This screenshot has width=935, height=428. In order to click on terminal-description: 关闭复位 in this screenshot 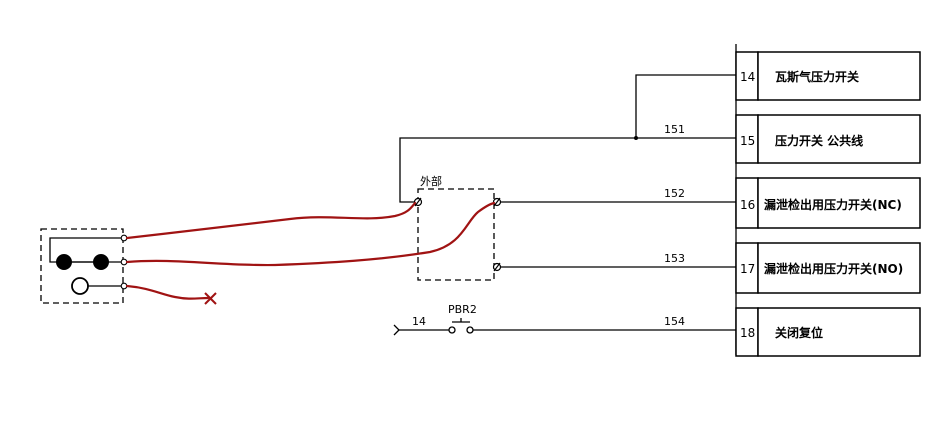, I will do `click(799, 332)`.